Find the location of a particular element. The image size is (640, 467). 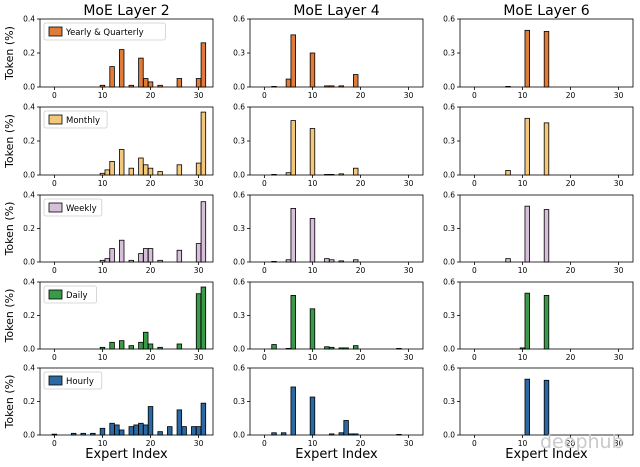

legend-box is located at coordinates (104, 31).